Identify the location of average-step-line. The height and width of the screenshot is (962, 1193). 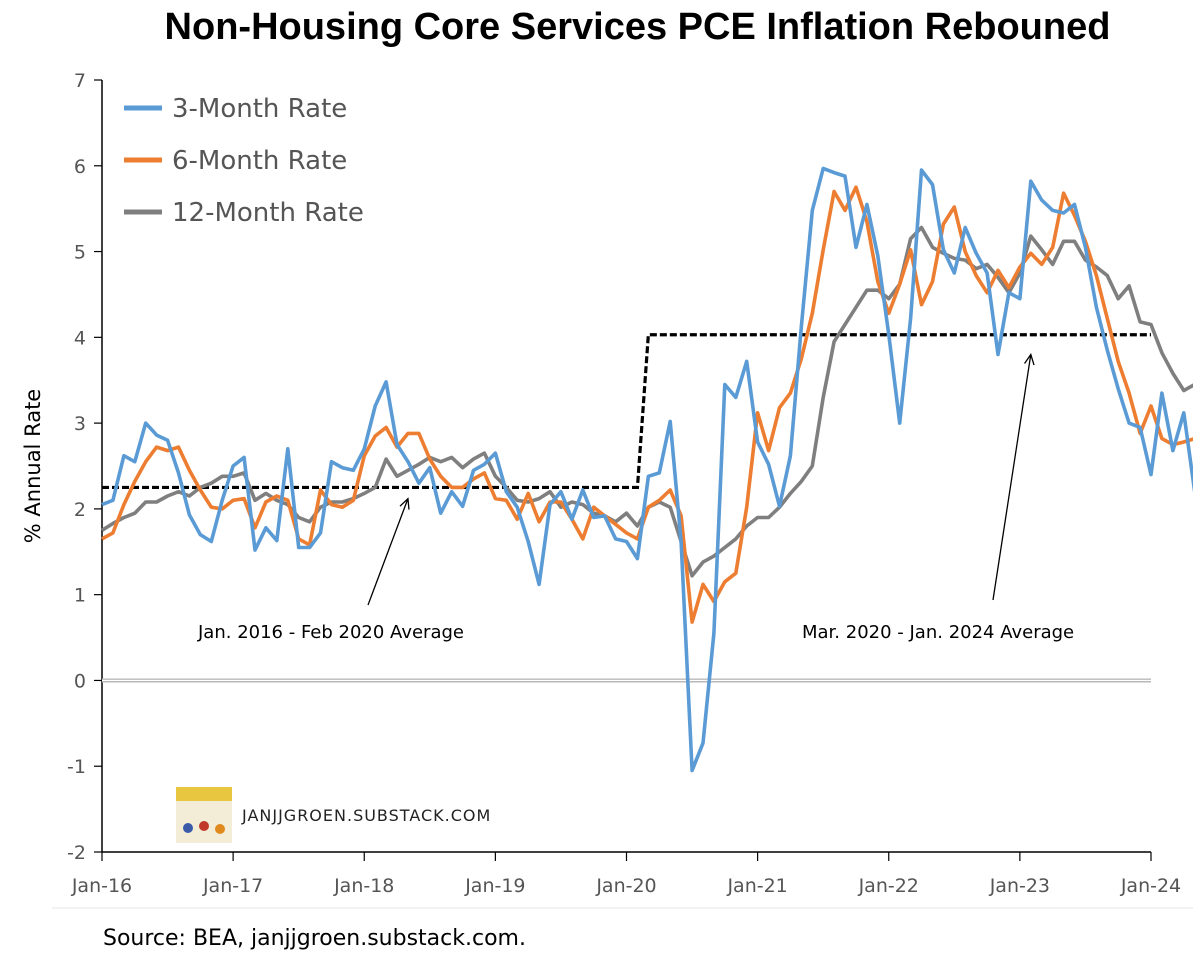
(626, 411).